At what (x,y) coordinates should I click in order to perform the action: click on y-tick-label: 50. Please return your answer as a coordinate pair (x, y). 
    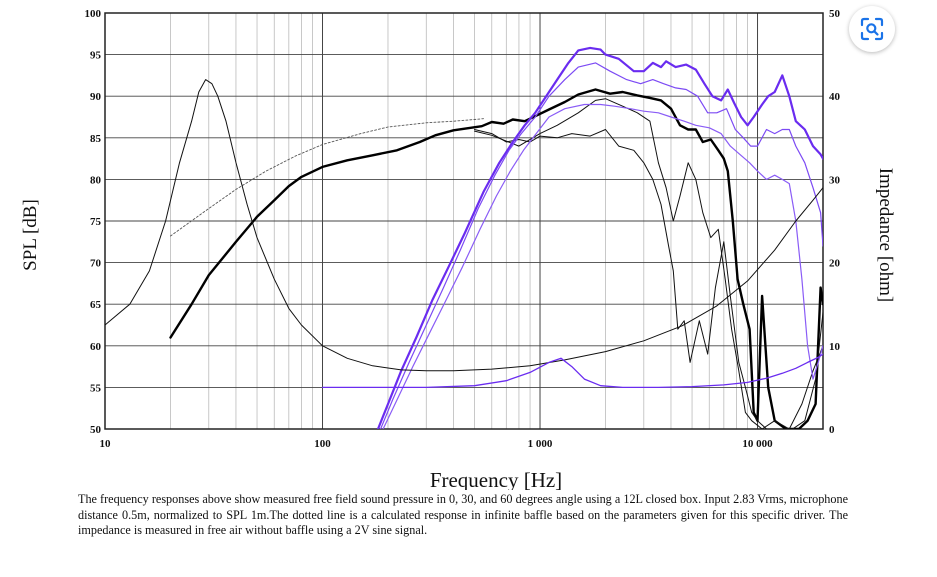
    Looking at the image, I should click on (96, 430).